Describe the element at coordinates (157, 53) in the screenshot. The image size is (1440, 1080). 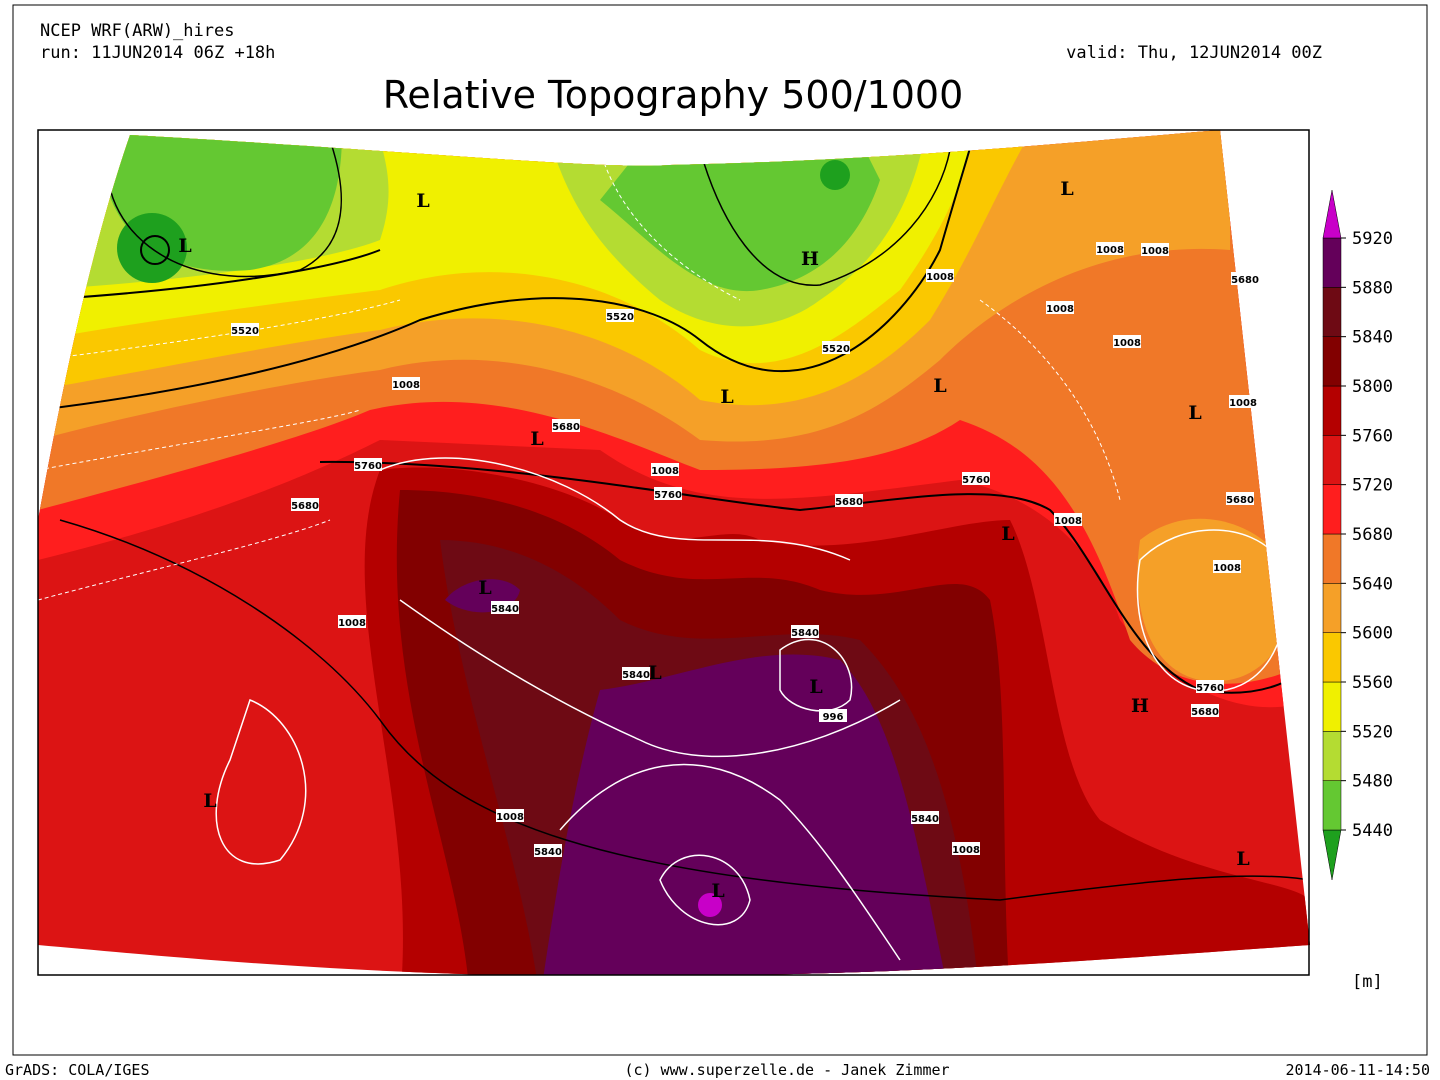
I see `run-time: run: 11JUN2014 06Z +18h` at that location.